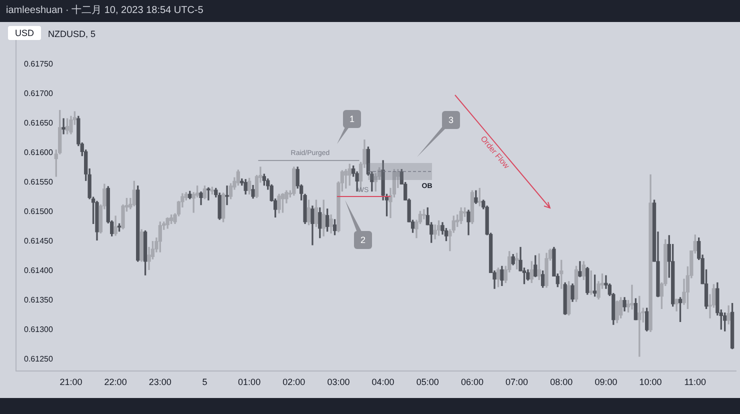 Image resolution: width=740 pixels, height=414 pixels. I want to click on x-tick-label: 08:00, so click(561, 382).